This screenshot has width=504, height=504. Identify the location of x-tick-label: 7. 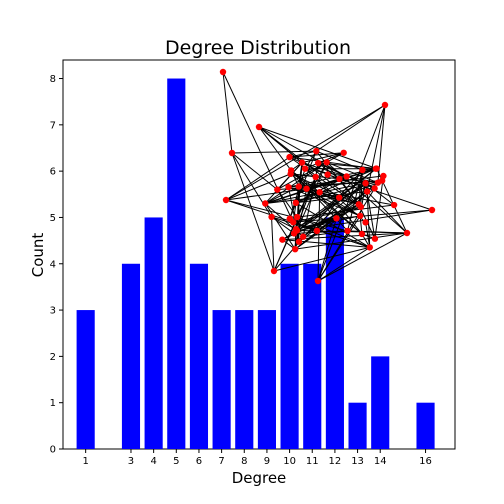
(221, 461).